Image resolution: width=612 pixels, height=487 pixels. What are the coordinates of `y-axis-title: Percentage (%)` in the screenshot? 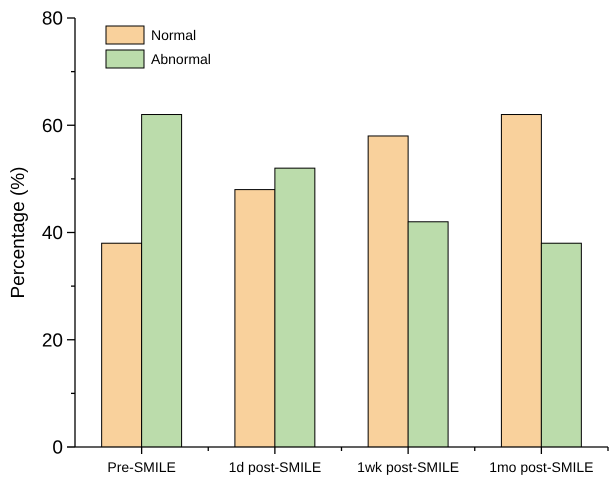 It's located at (18, 232).